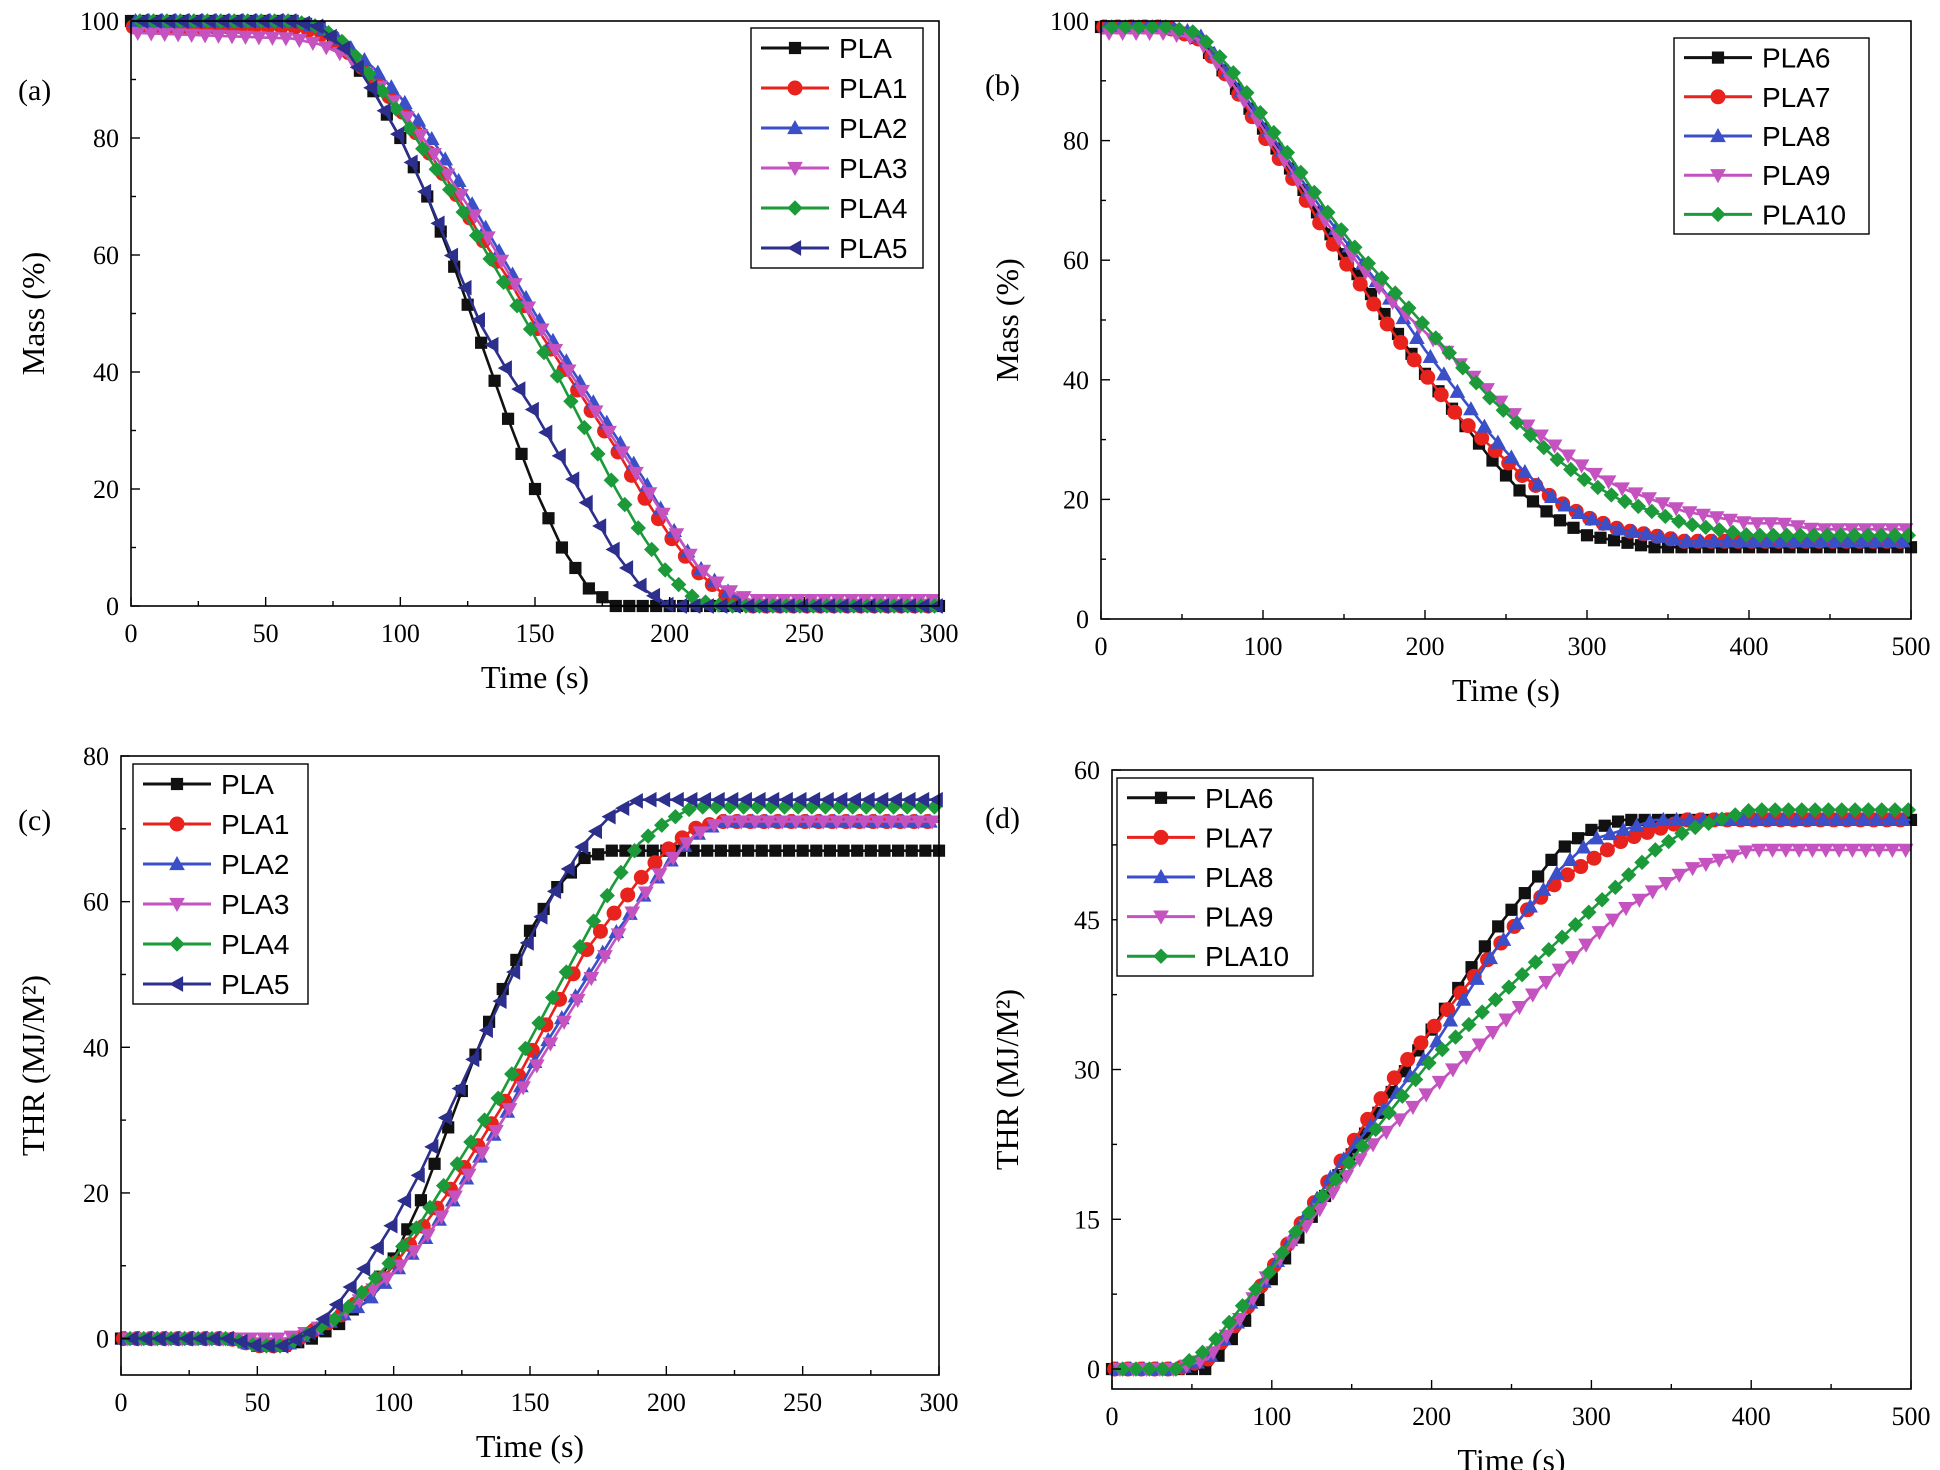 This screenshot has width=1940, height=1470. Describe the element at coordinates (1796, 136) in the screenshot. I see `legend-label: PLA8` at that location.